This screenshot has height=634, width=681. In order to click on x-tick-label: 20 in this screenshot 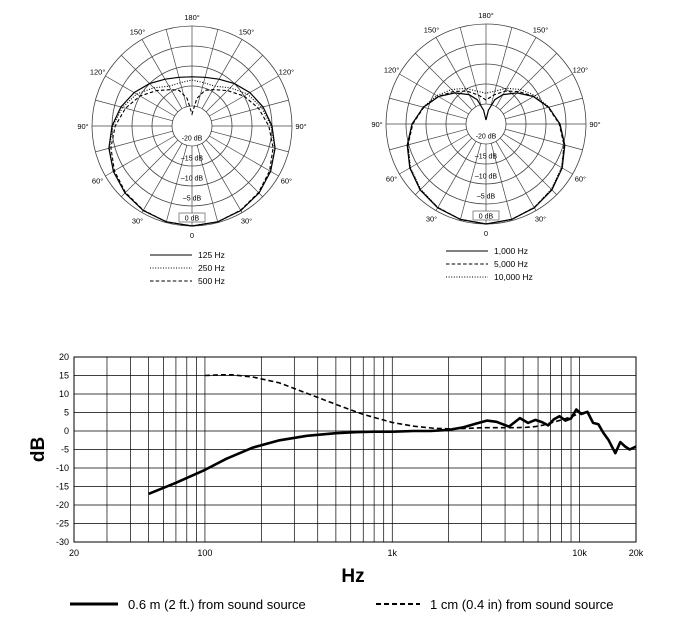, I will do `click(74, 553)`.